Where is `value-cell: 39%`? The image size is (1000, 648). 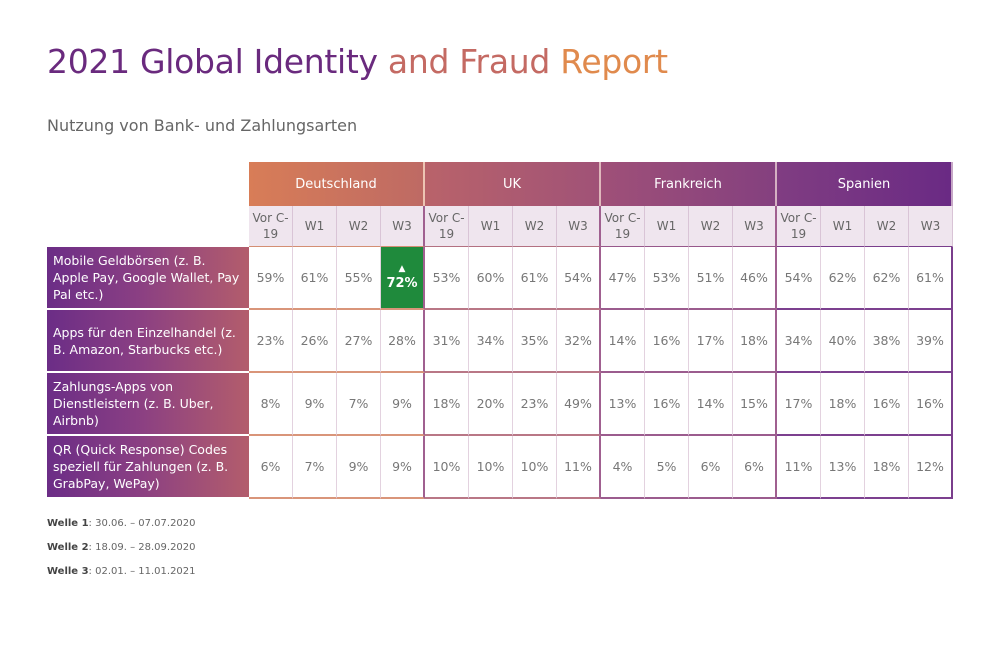 value-cell: 39% is located at coordinates (931, 341).